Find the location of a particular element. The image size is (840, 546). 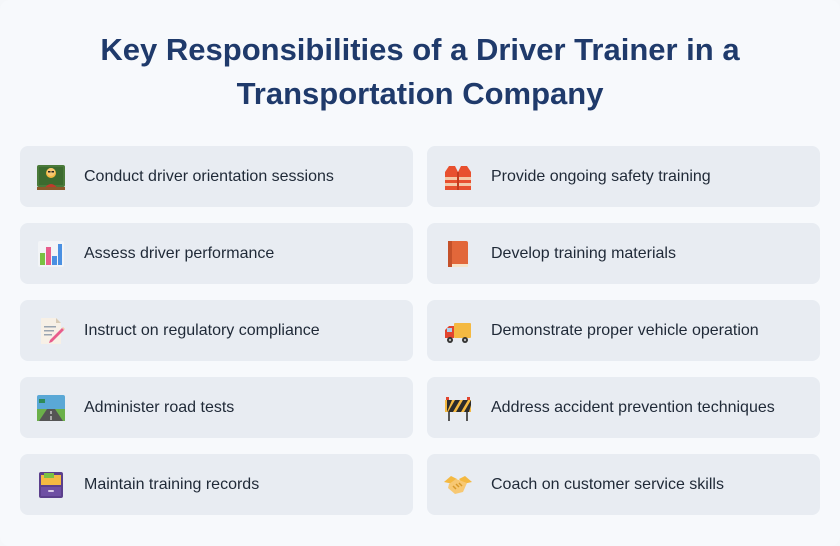

delivery-truck-icon is located at coordinates (458, 331).